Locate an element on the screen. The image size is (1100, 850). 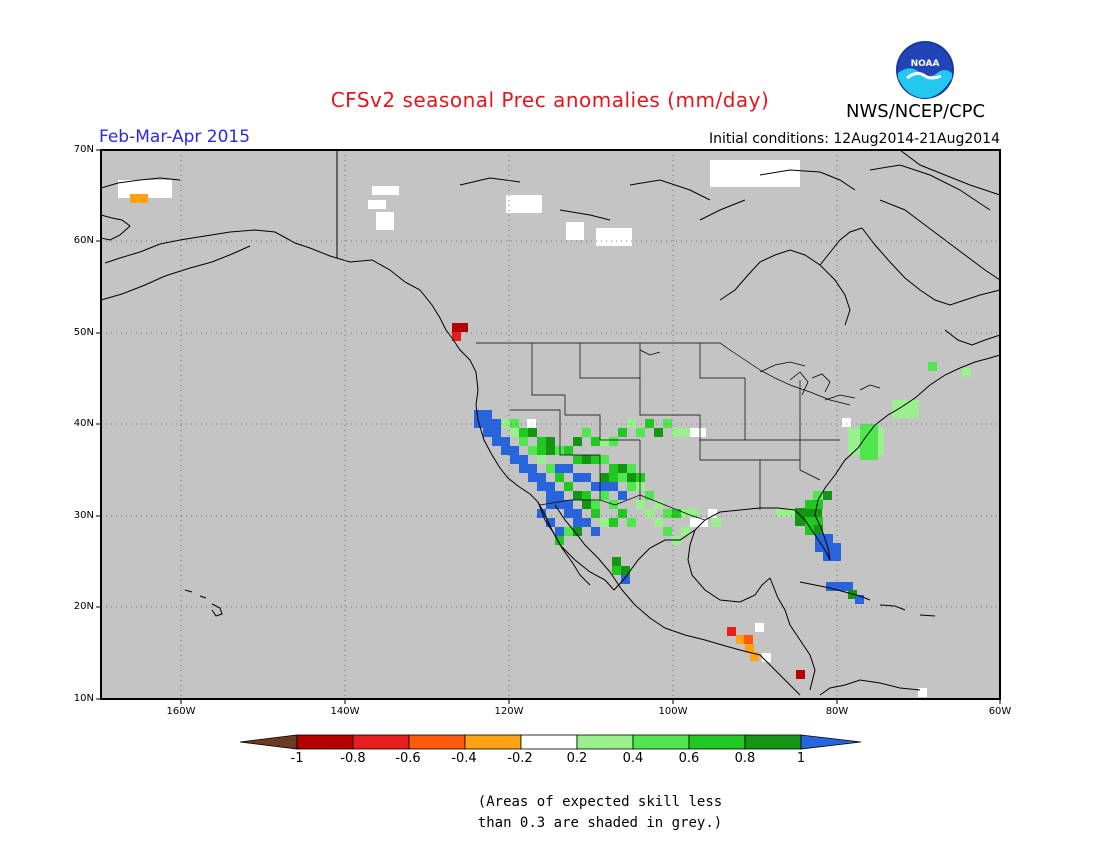
initial-conditions: Initial conditions: 12Aug2014-21Aug2014 is located at coordinates (854, 139).